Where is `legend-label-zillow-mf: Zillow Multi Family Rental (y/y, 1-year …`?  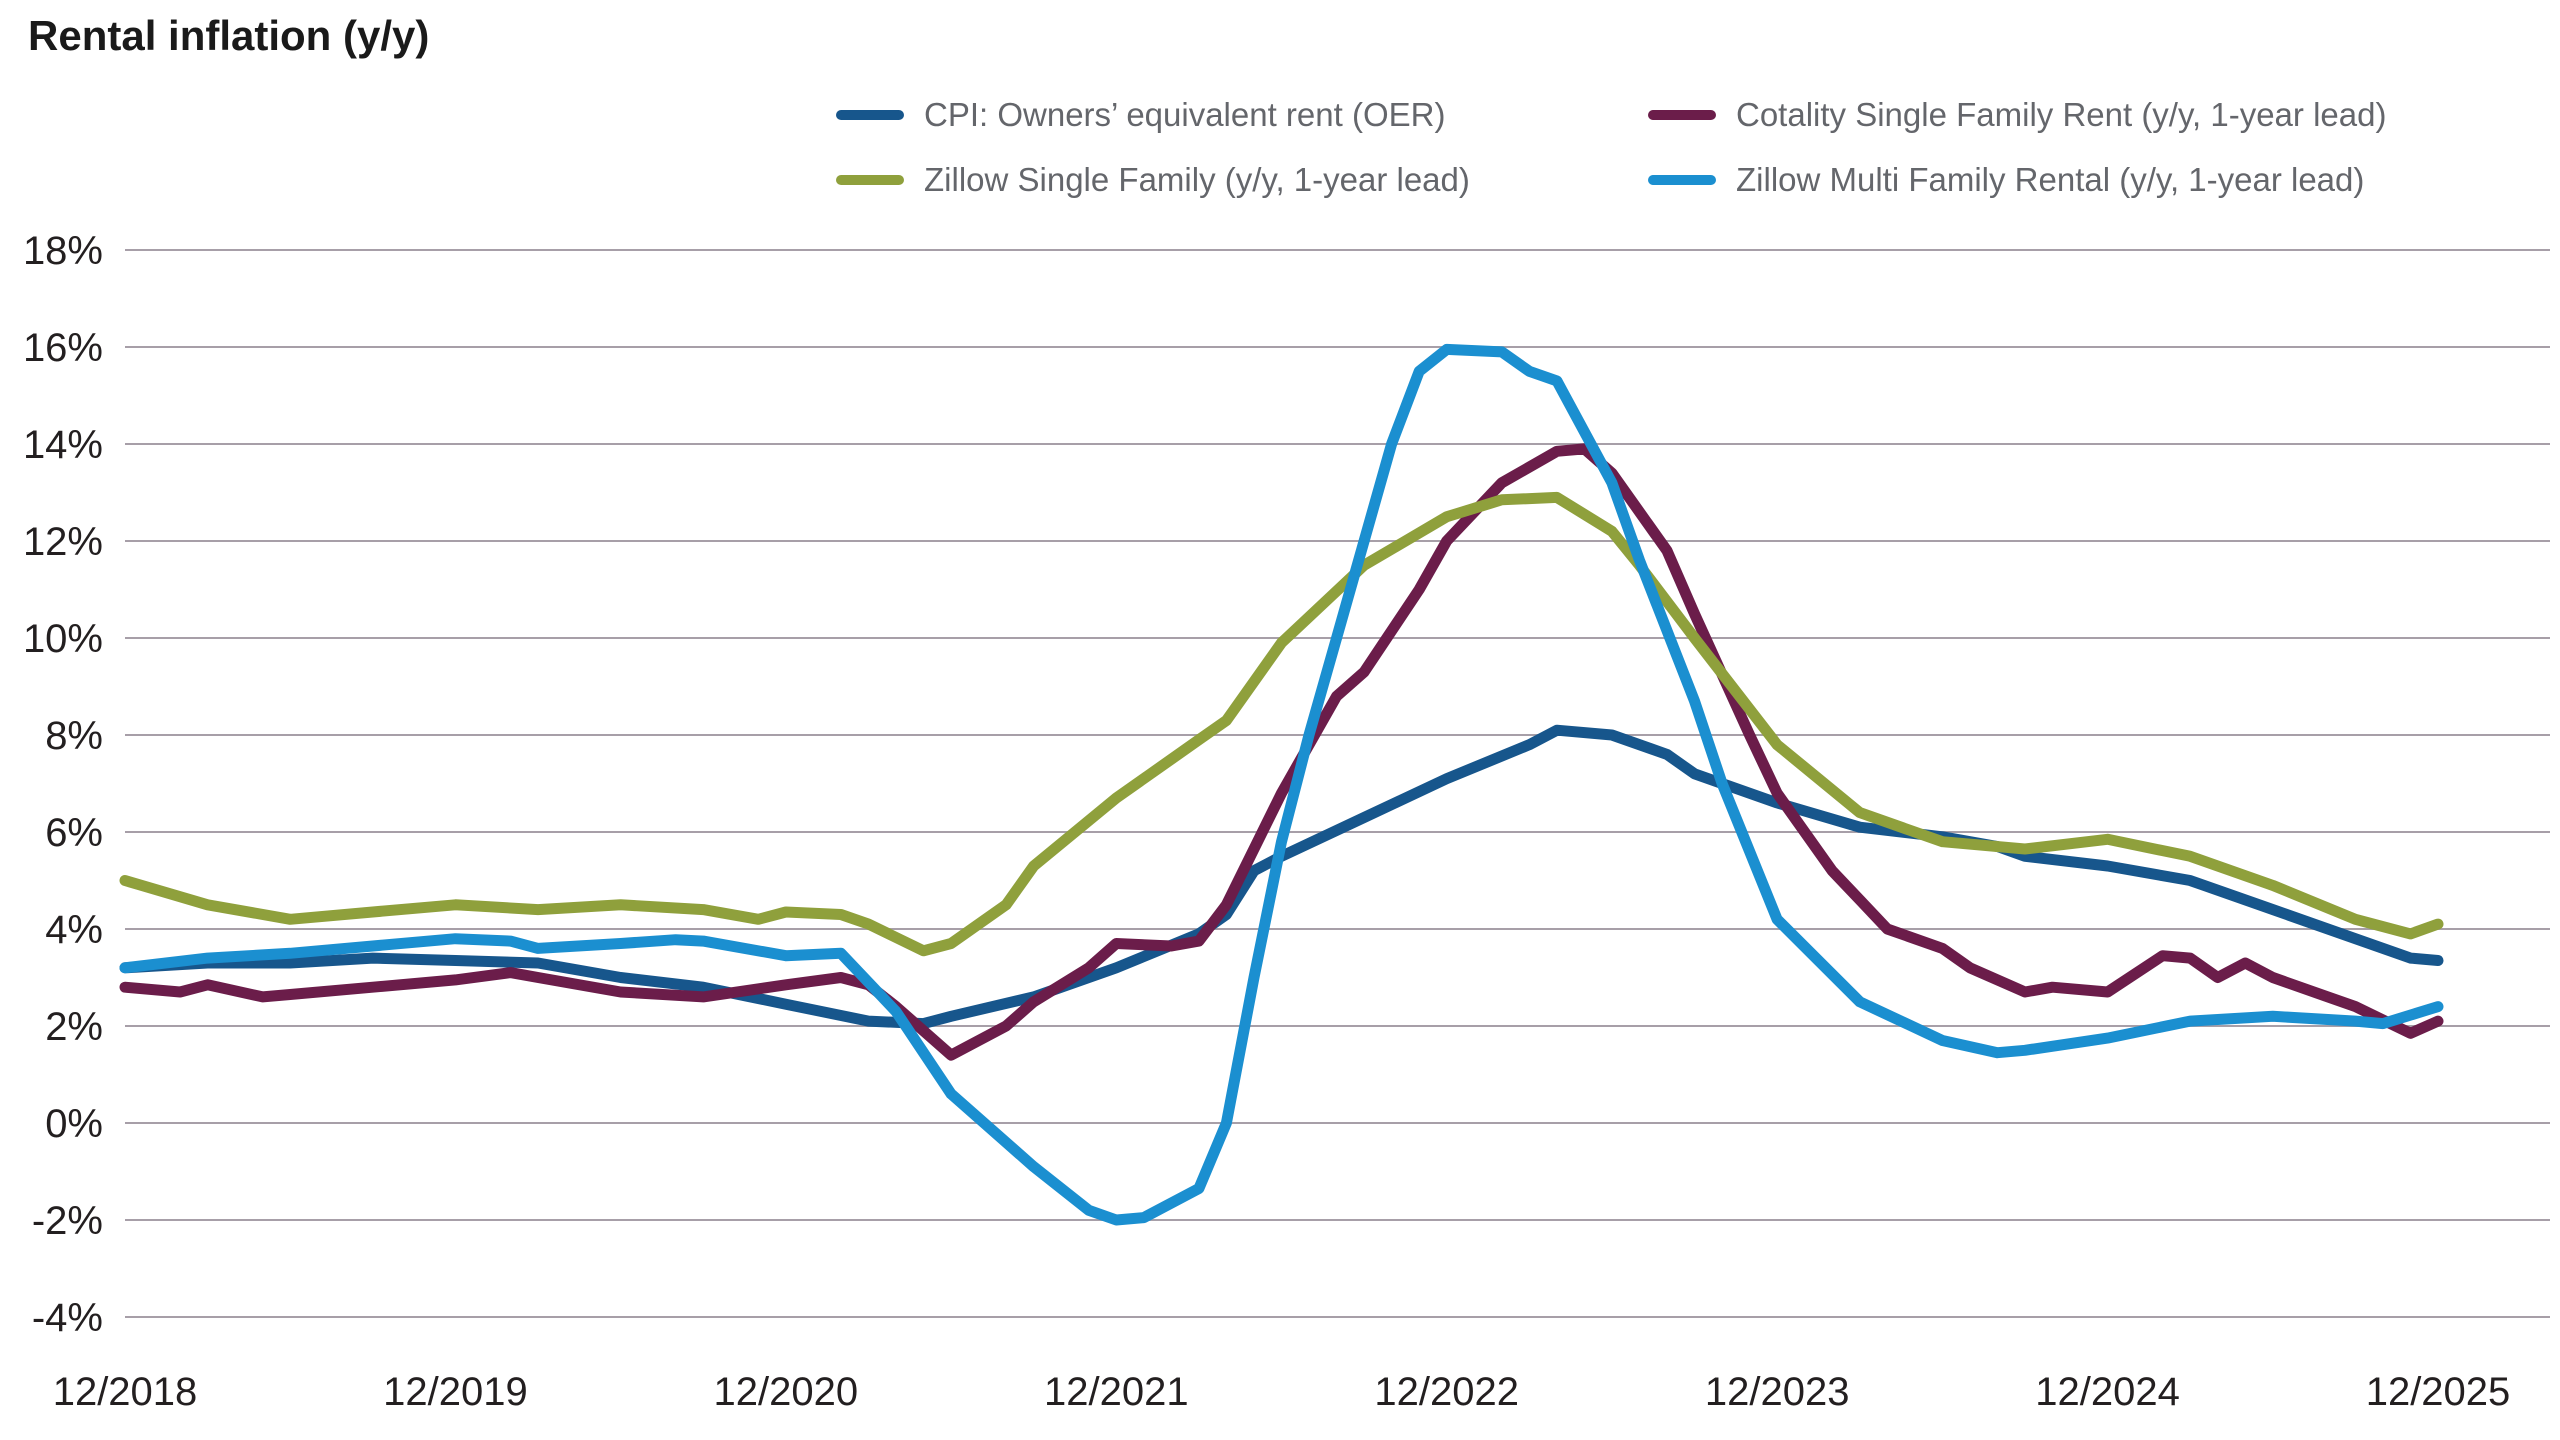
legend-label-zillow-mf: Zillow Multi Family Rental (y/y, 1-year … is located at coordinates (2050, 179).